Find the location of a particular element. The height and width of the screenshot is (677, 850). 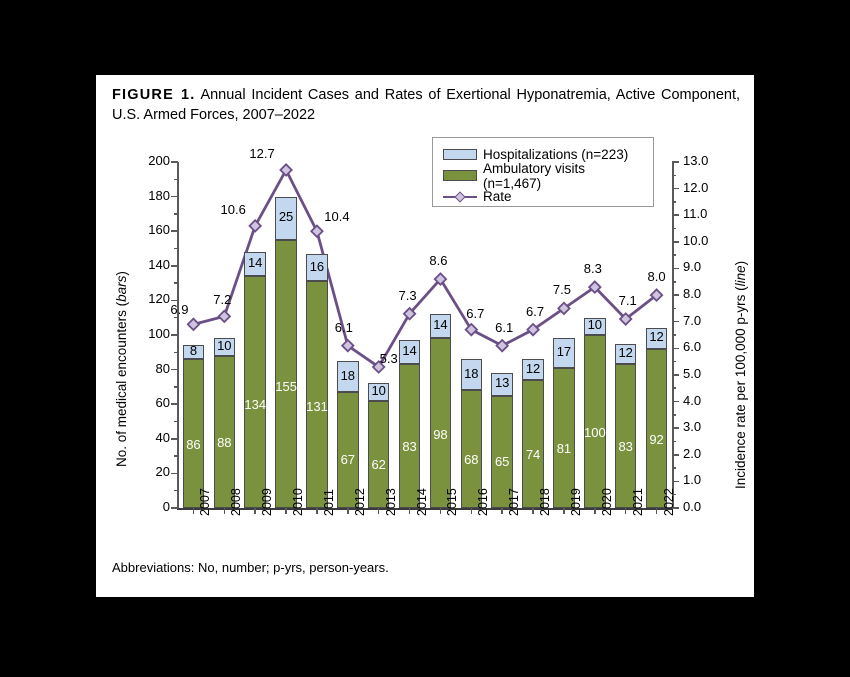

bar-label-ambulatory: 88 is located at coordinates (224, 442).